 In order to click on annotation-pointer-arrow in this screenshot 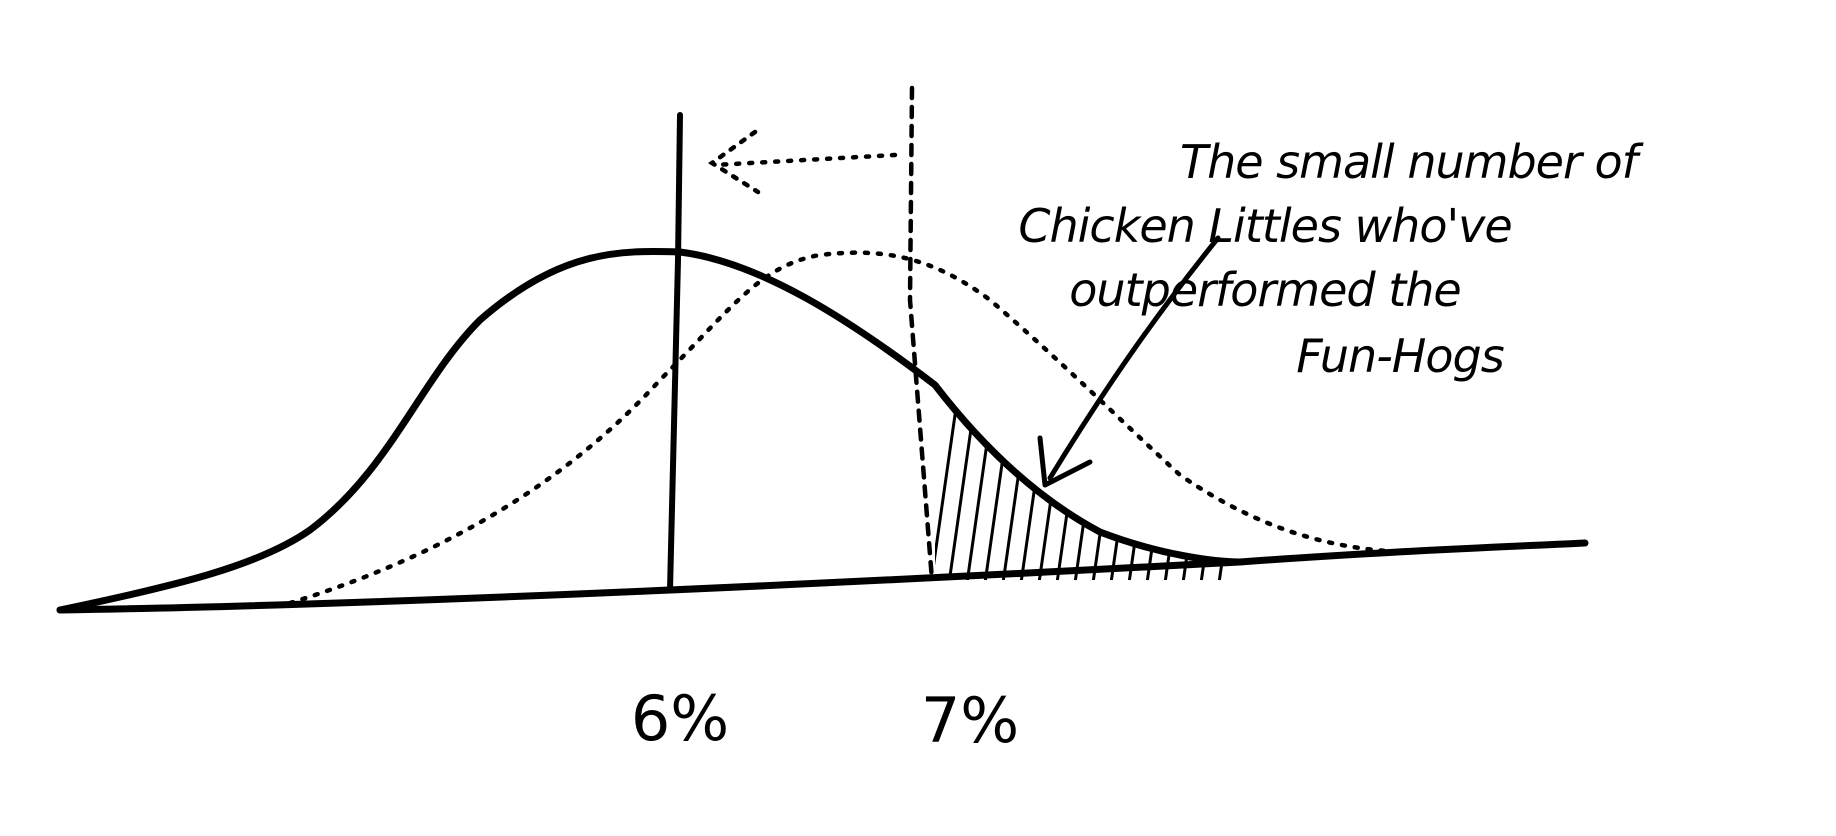, I will do `click(1129, 361)`.